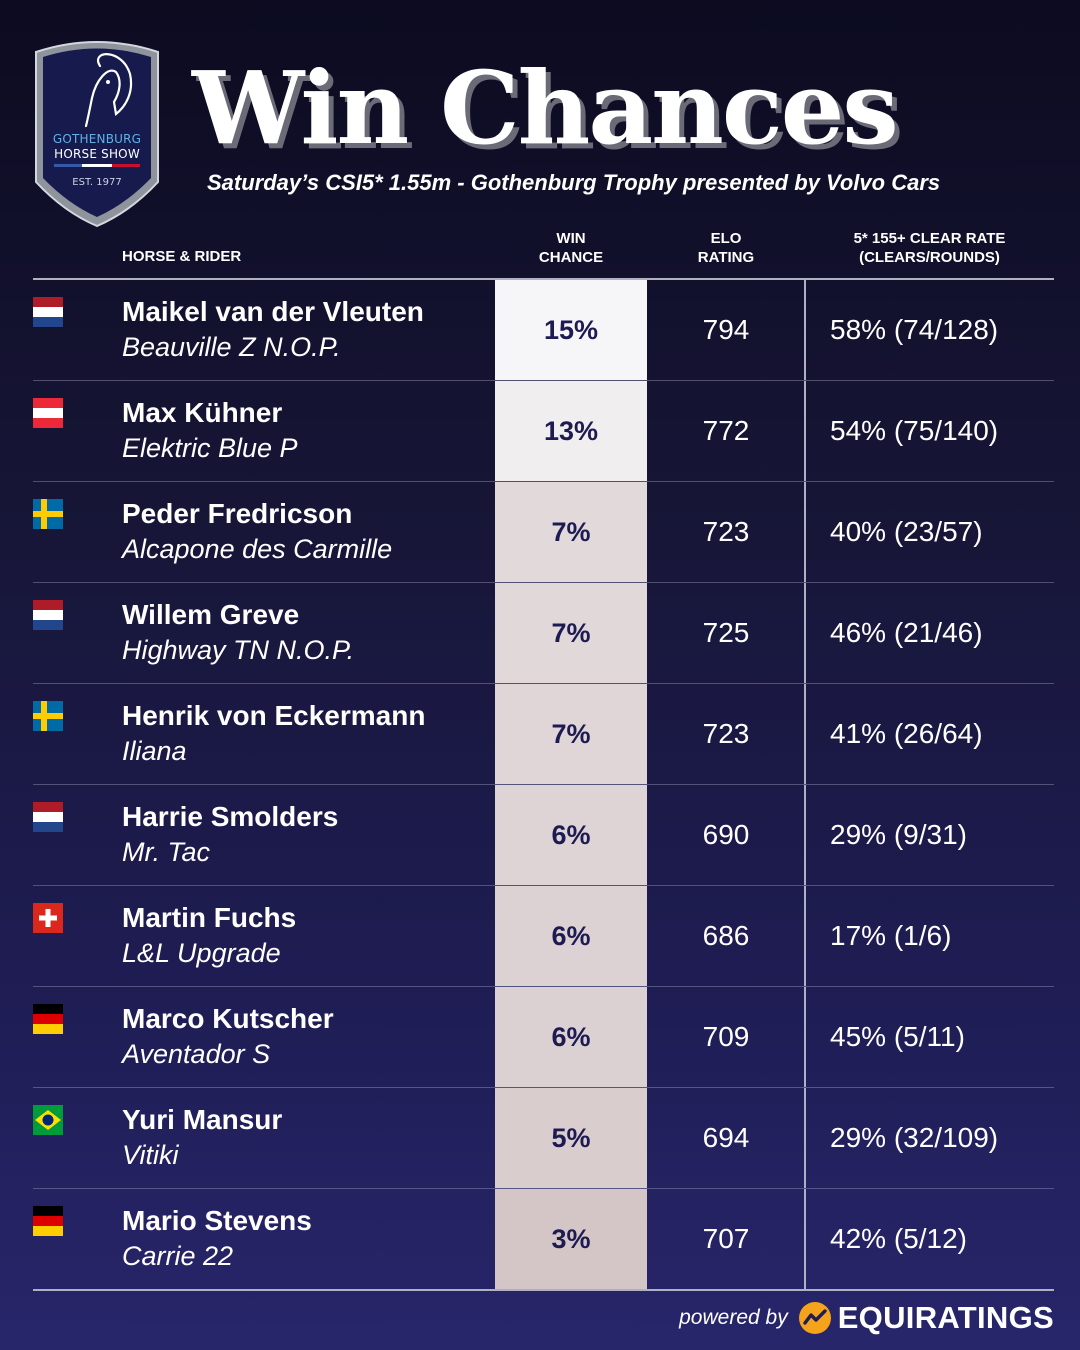  I want to click on rider-name: Mario Stevens, so click(217, 1220).